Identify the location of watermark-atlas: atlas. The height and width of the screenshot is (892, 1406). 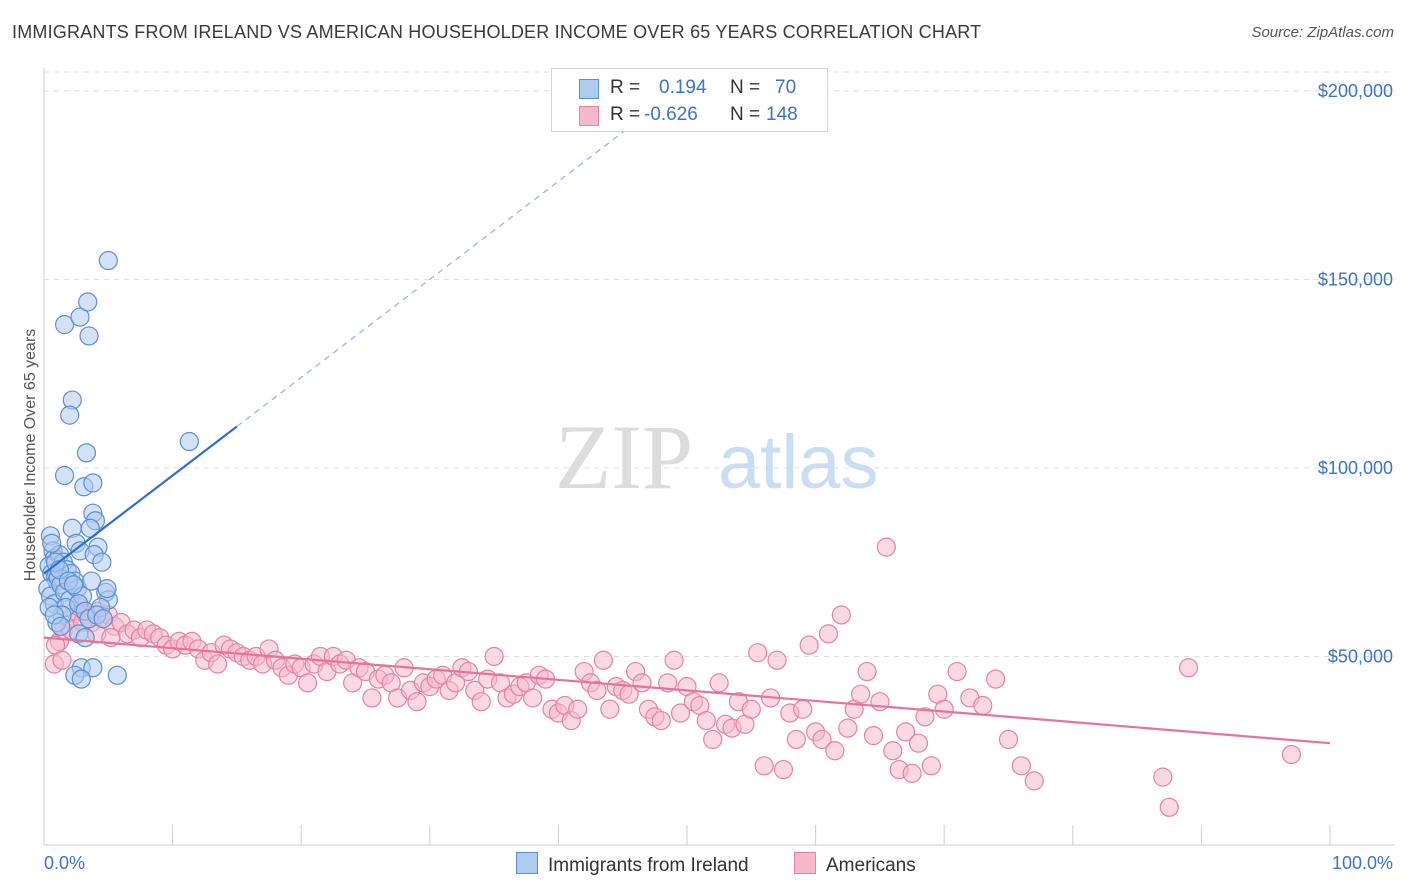
(798, 462).